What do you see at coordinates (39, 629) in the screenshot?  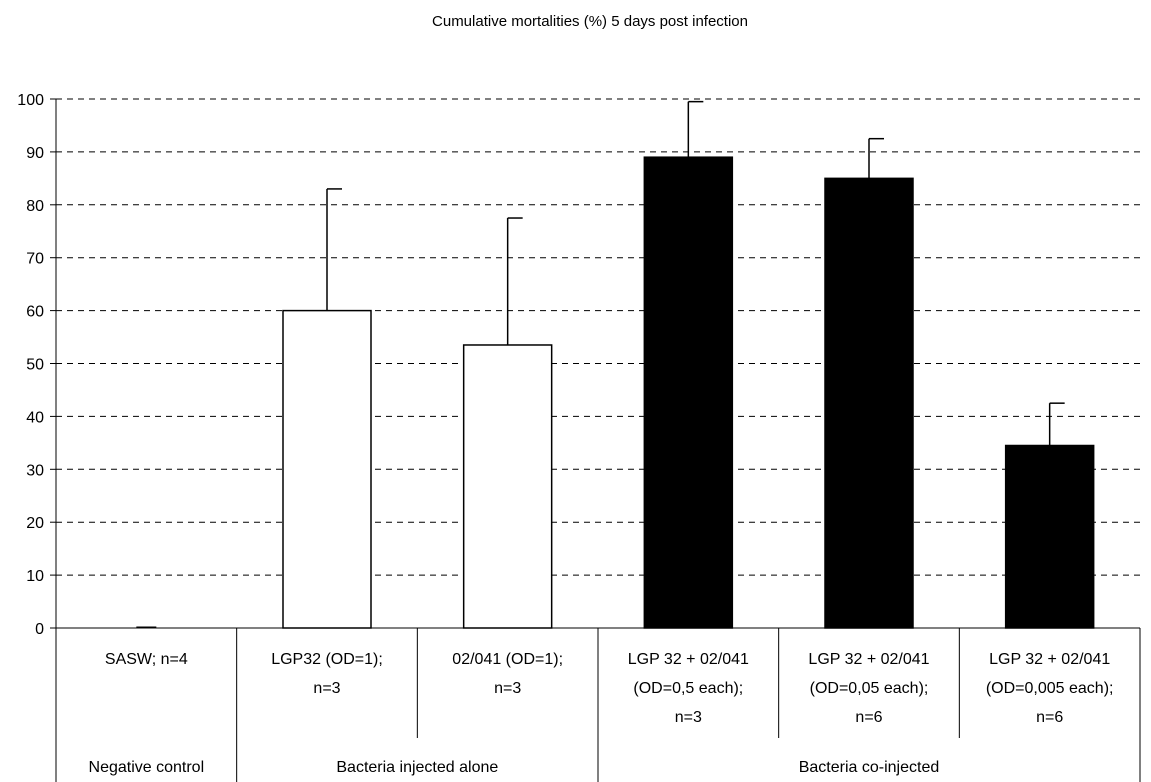 I see `y-tick-label: 0` at bounding box center [39, 629].